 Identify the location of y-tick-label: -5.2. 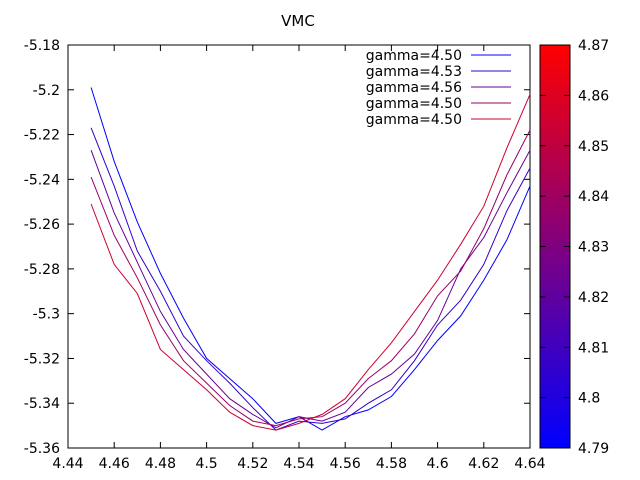
(46, 91).